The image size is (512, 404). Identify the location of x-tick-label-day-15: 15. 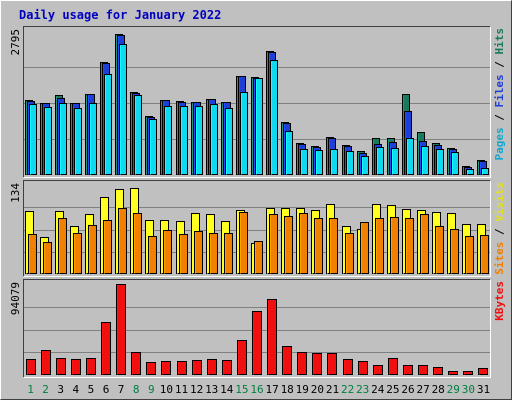
(241, 389).